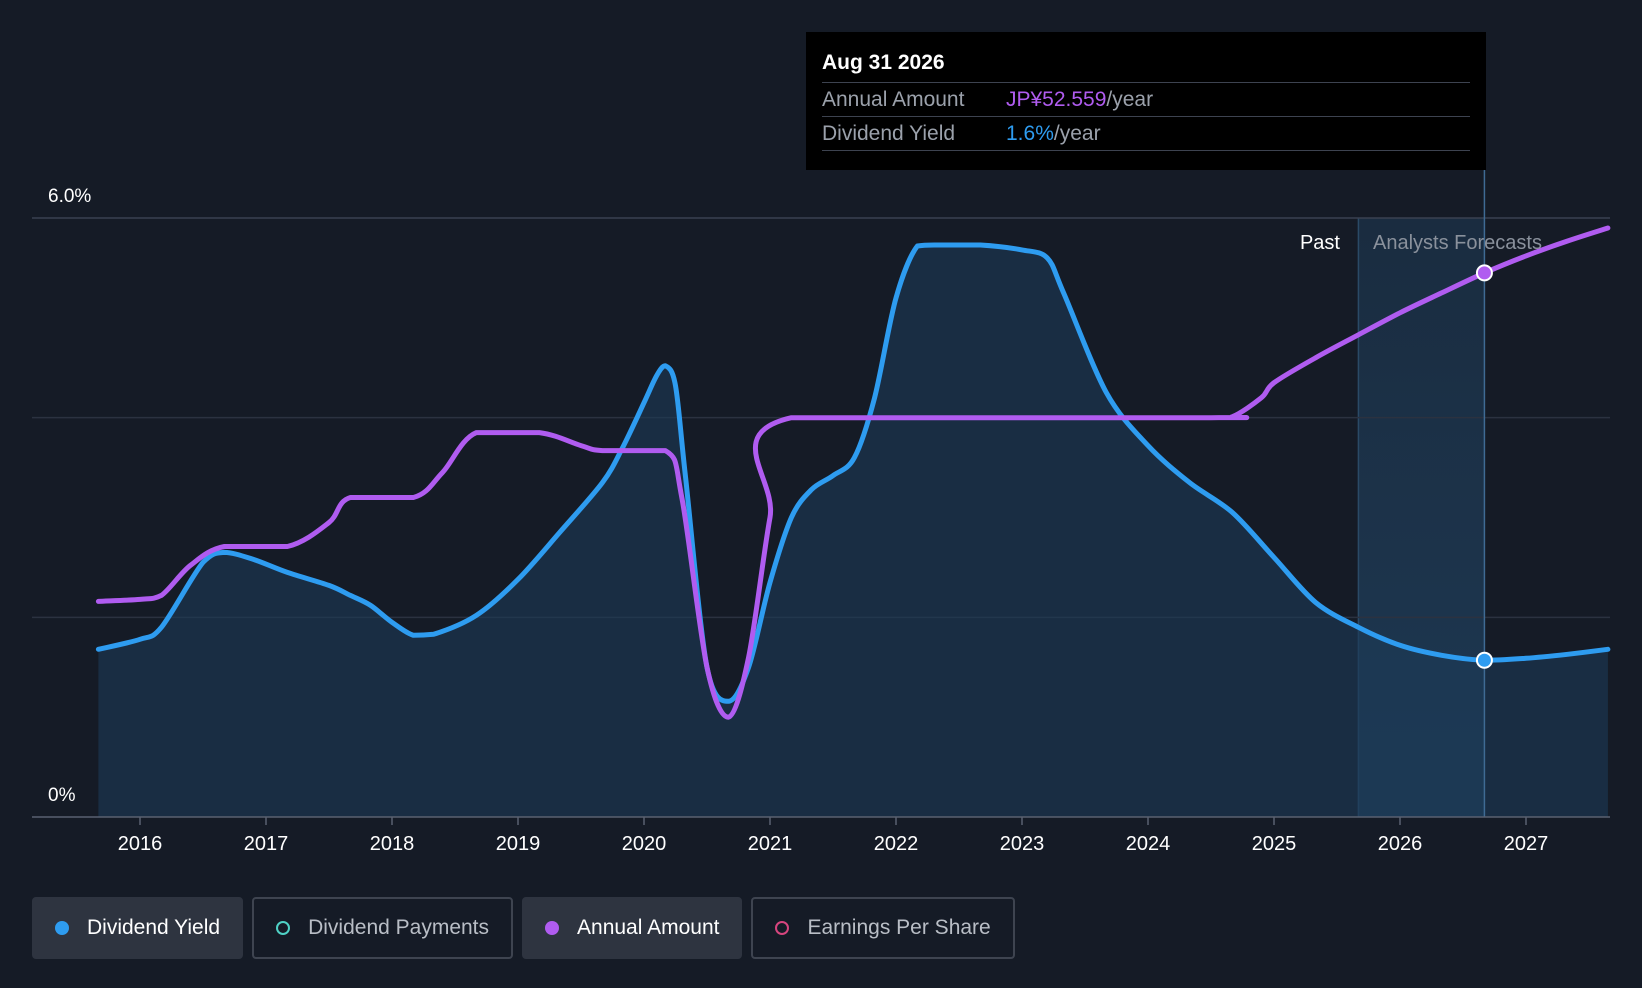 The height and width of the screenshot is (988, 1642). Describe the element at coordinates (644, 844) in the screenshot. I see `x-tick-label: 2020` at that location.